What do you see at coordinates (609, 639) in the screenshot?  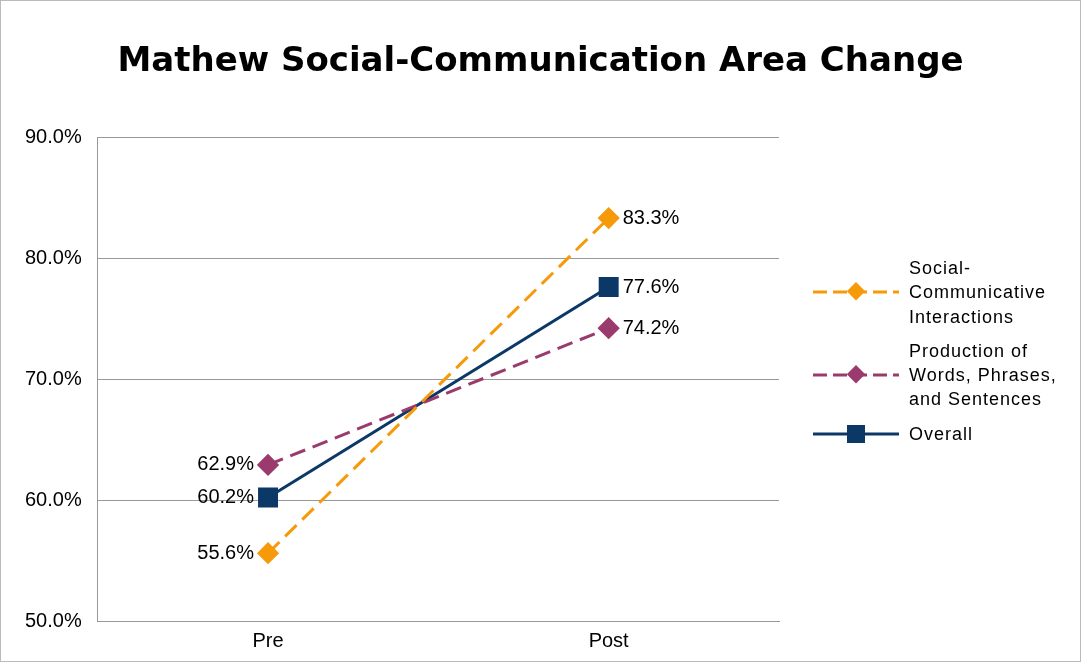 I see `x-tick-label: Post` at bounding box center [609, 639].